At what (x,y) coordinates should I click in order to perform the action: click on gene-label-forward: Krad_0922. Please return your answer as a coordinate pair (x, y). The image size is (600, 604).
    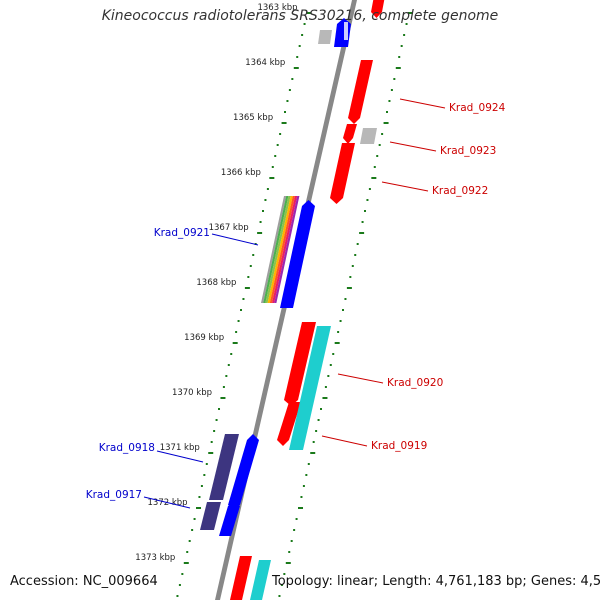
    Looking at the image, I should click on (460, 191).